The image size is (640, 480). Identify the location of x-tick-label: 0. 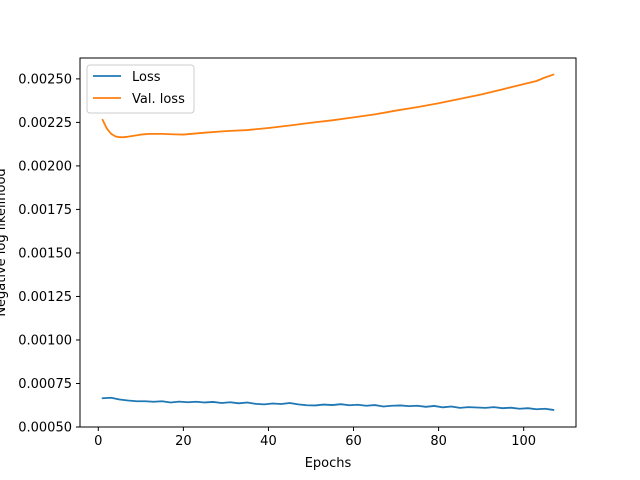
(98, 441).